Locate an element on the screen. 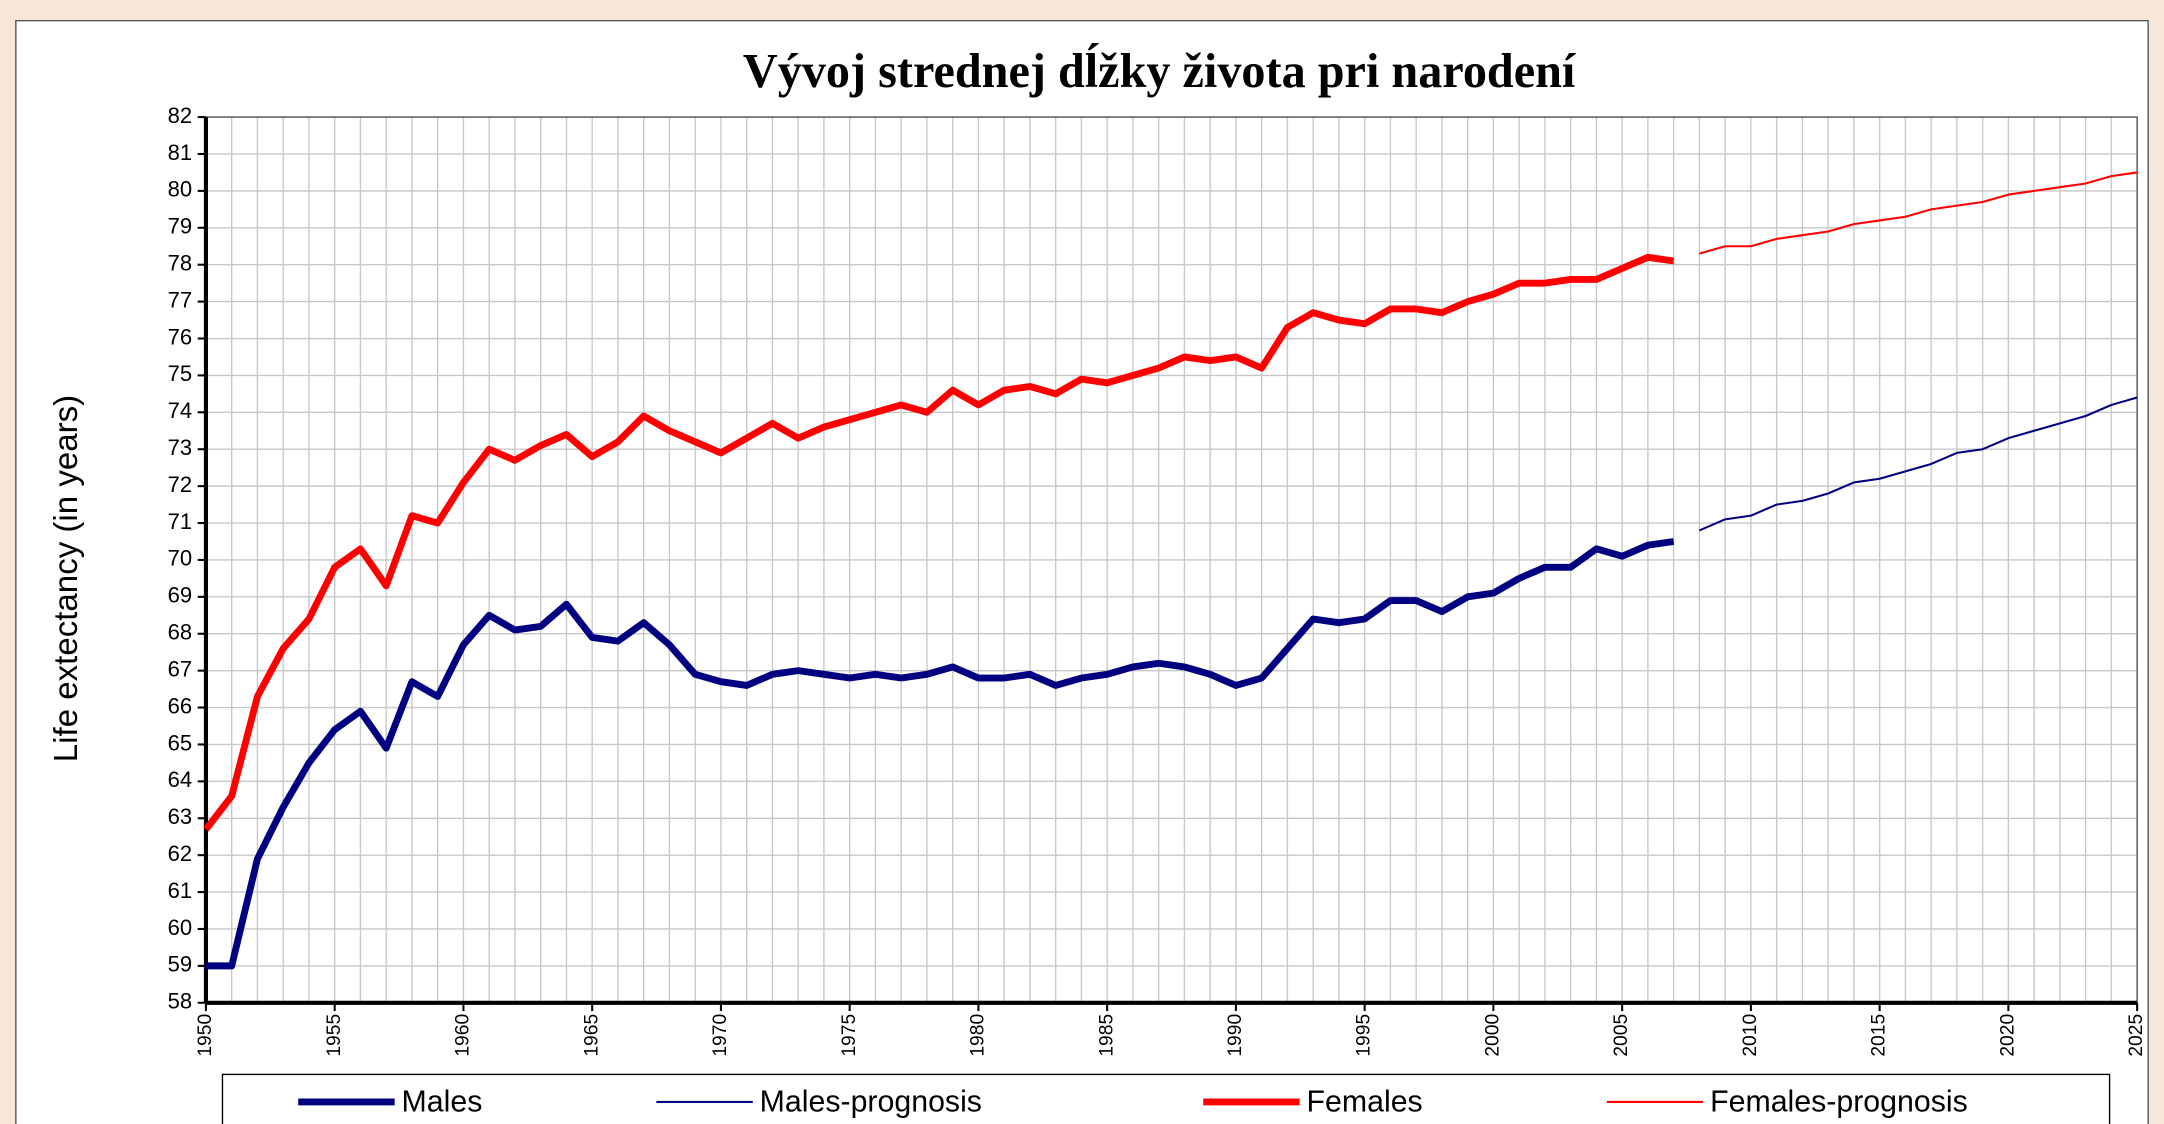  y-tick-label: 58 is located at coordinates (180, 1001).